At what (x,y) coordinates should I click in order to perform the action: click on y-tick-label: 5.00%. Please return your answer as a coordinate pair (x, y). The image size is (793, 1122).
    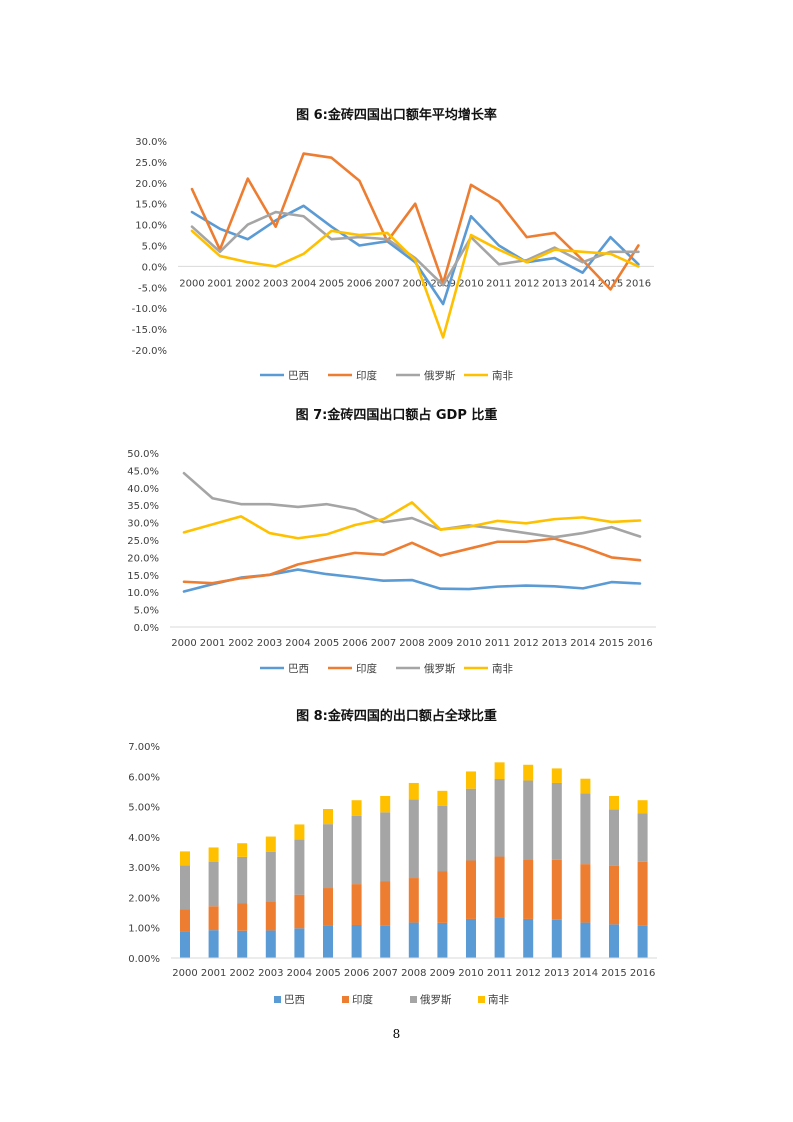
    Looking at the image, I should click on (144, 808).